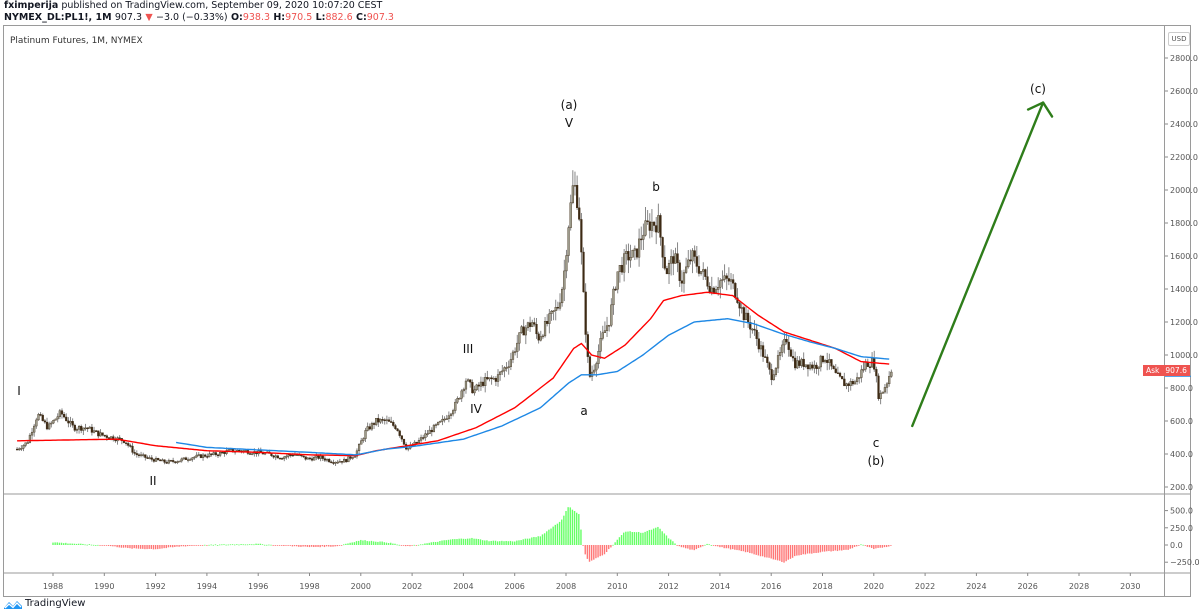 The image size is (1200, 616). What do you see at coordinates (566, 586) in the screenshot?
I see `svg-text: 2008` at bounding box center [566, 586].